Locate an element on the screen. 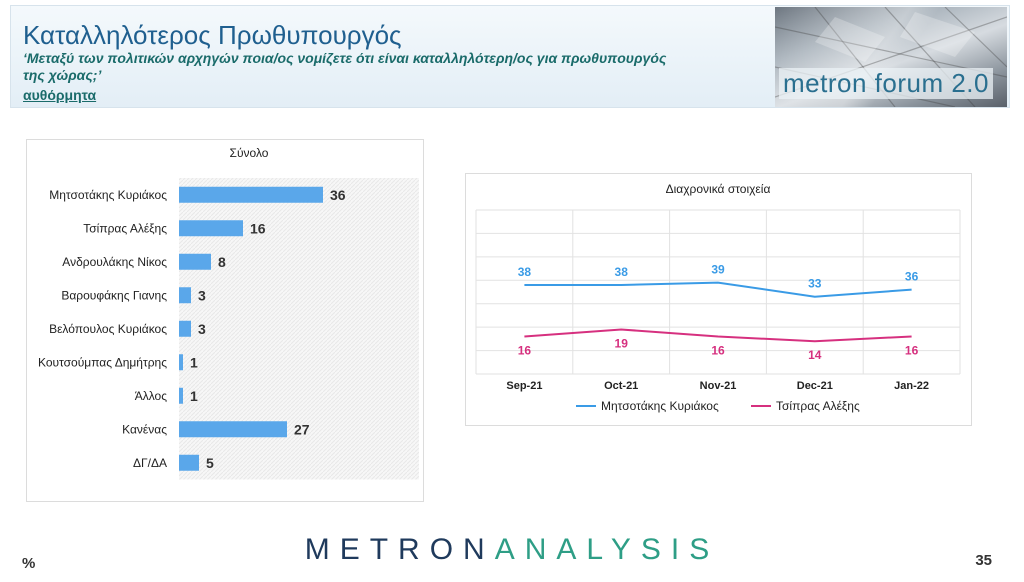  bar-value-label: 8 is located at coordinates (222, 262).